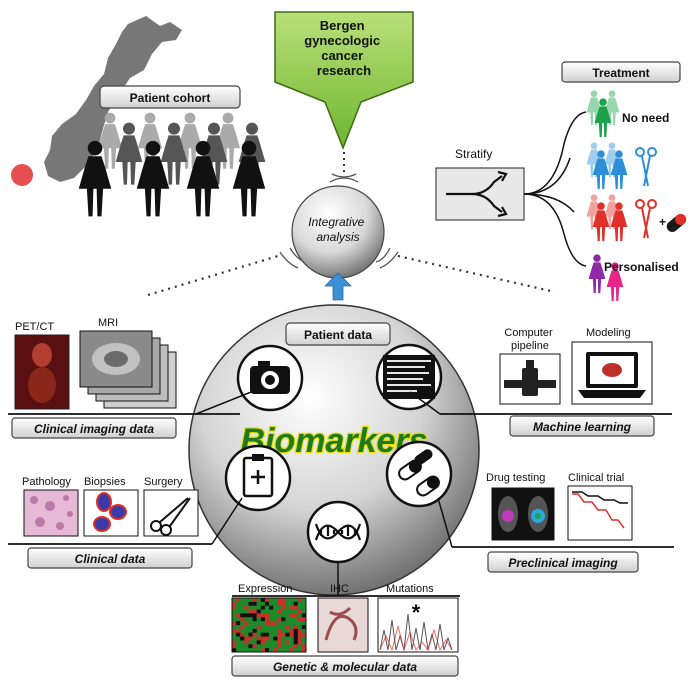  What do you see at coordinates (333, 441) in the screenshot?
I see `biomarkers-title: Biomarkers` at bounding box center [333, 441].